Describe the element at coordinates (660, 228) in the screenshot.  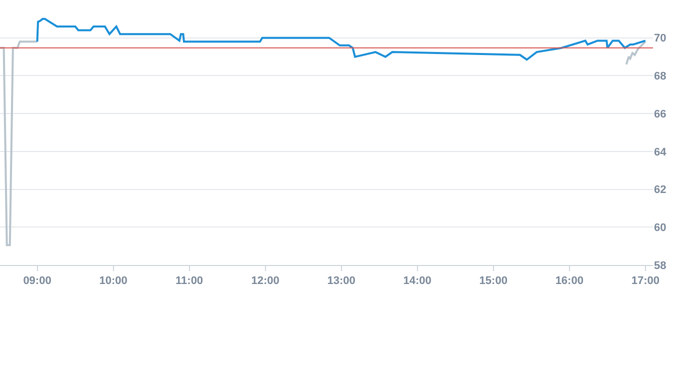
I see `y-tick-label: 60` at that location.